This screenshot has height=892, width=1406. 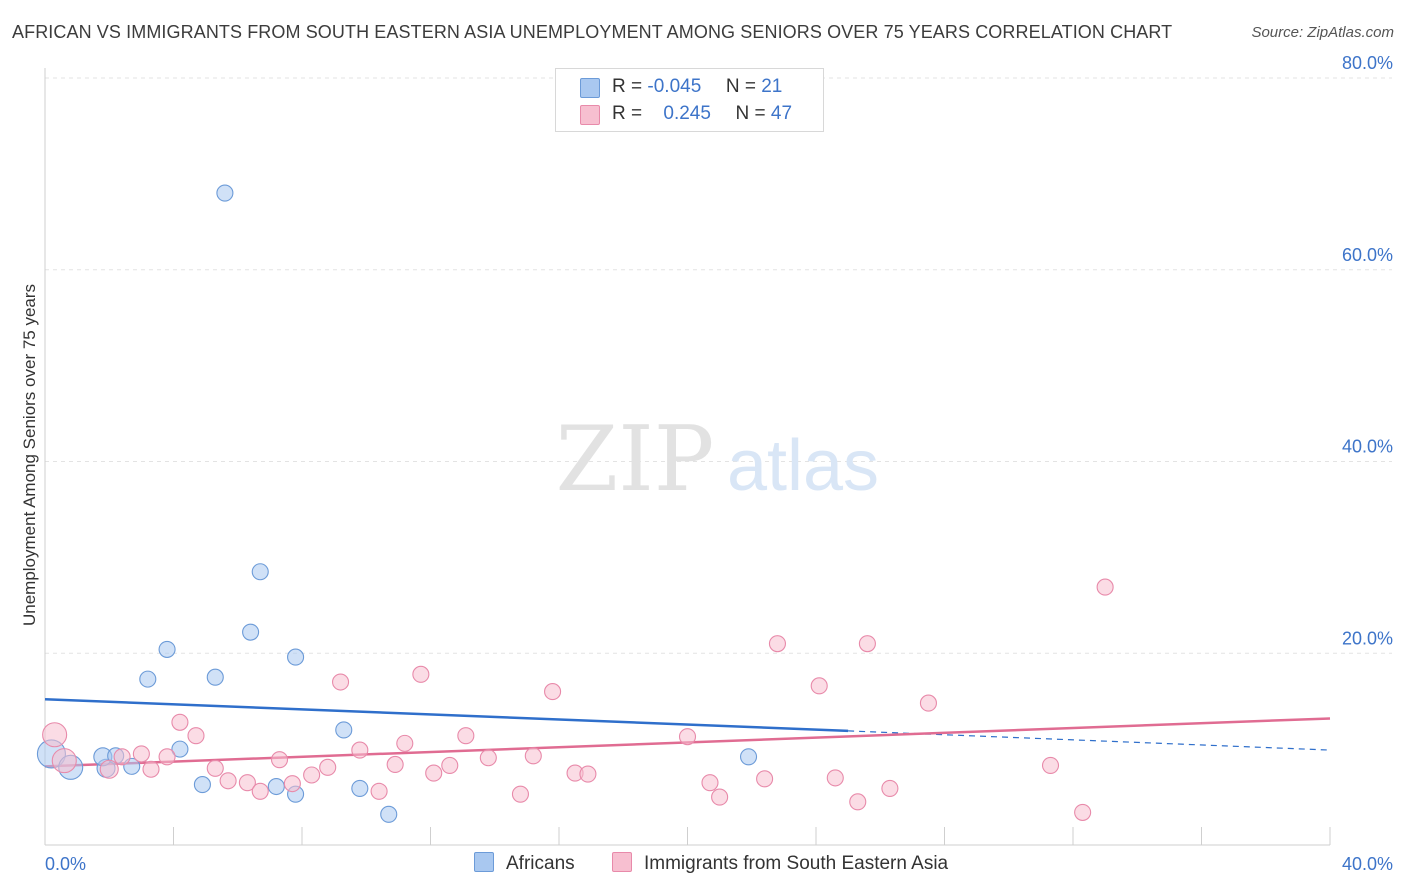 What do you see at coordinates (772, 86) in the screenshot?
I see `n-value-africans: 21` at bounding box center [772, 86].